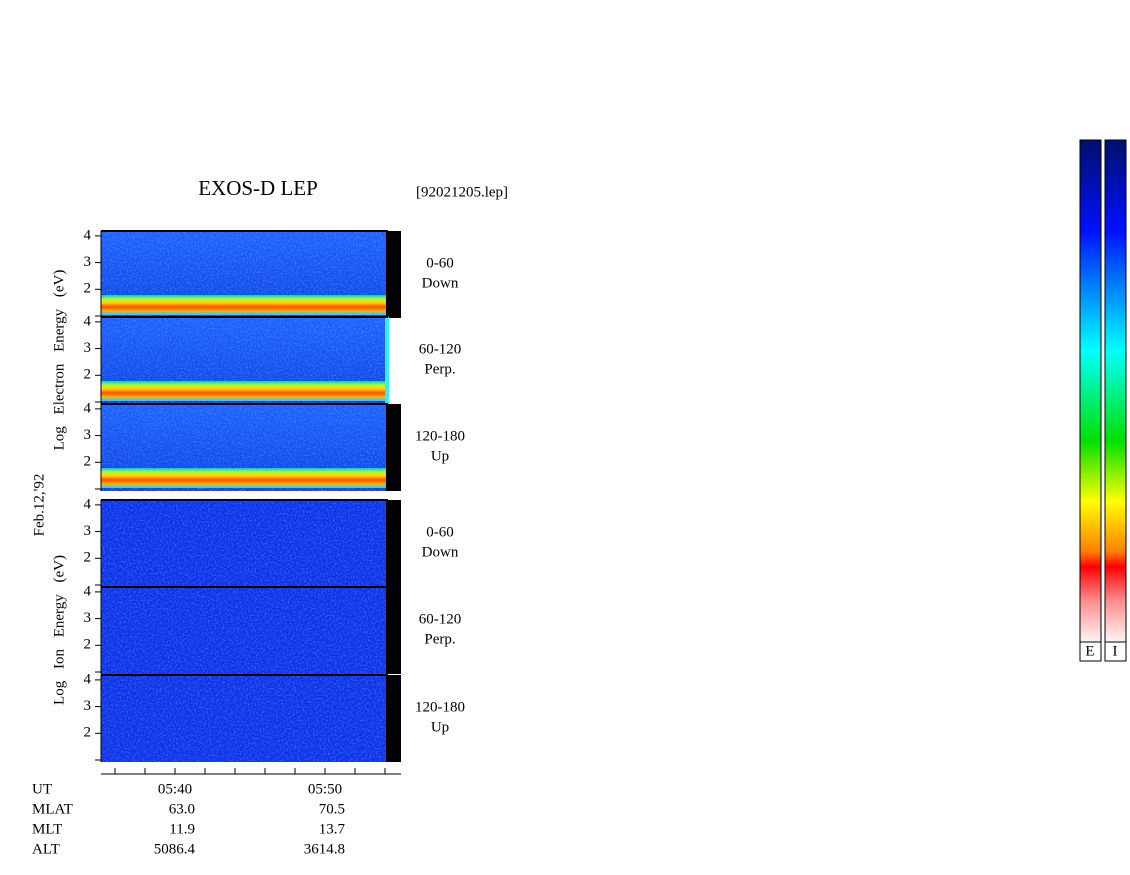 This screenshot has width=1130, height=875. I want to click on row-value: 11.9, so click(182, 829).